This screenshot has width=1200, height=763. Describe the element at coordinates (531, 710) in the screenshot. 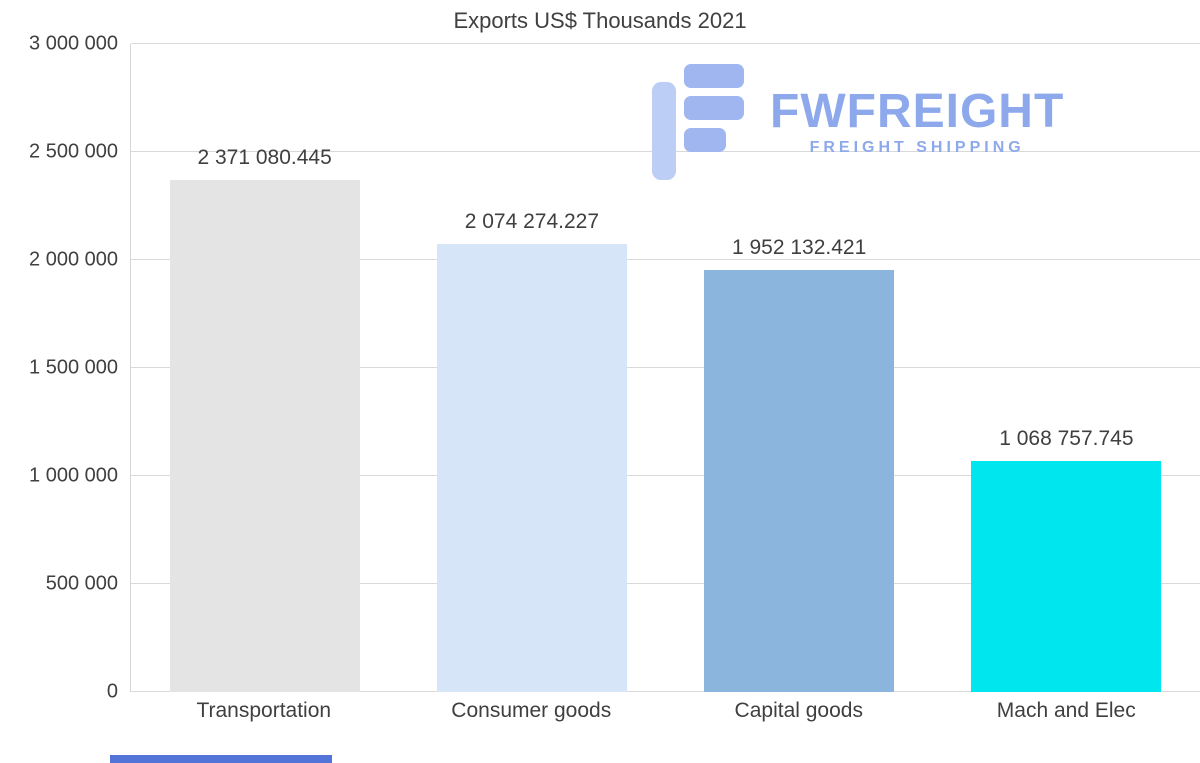

I see `x-category-label: Consumer goods` at that location.